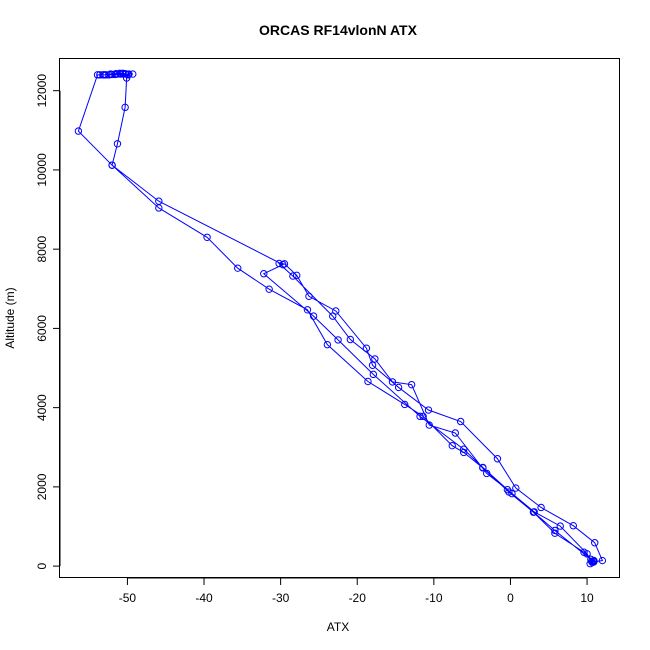 Image resolution: width=650 pixels, height=650 pixels. What do you see at coordinates (587, 598) in the screenshot?
I see `x-tick-label: 10` at bounding box center [587, 598].